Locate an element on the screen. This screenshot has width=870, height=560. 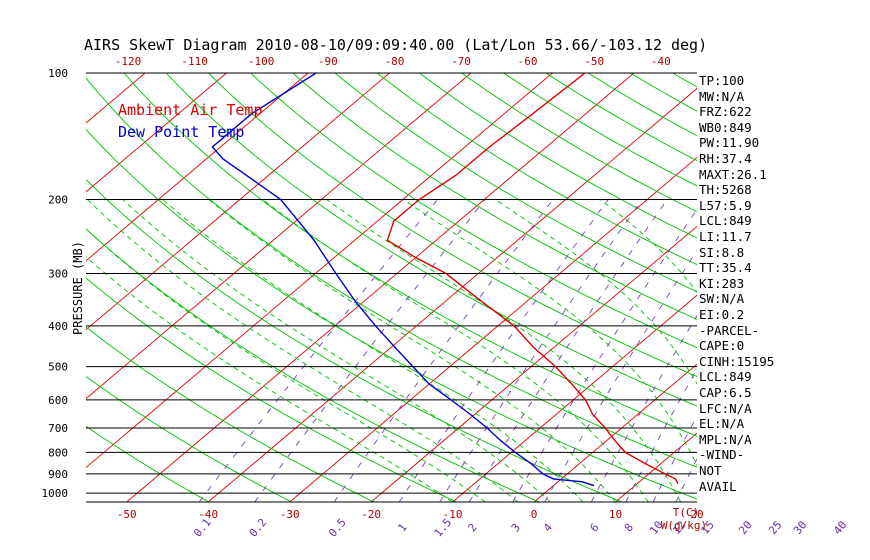
stability-index-line: CINH:15195 is located at coordinates (737, 361).